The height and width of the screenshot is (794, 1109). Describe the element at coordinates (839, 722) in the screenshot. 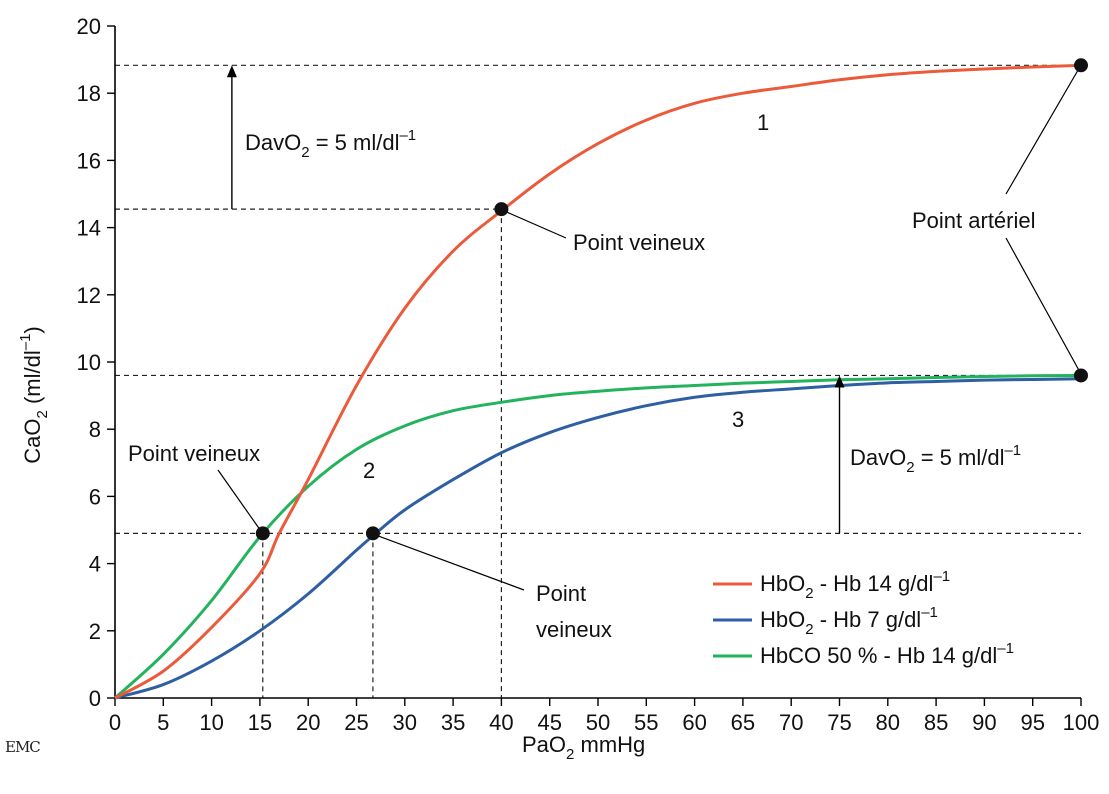

I see `x-tick-label: 75` at that location.